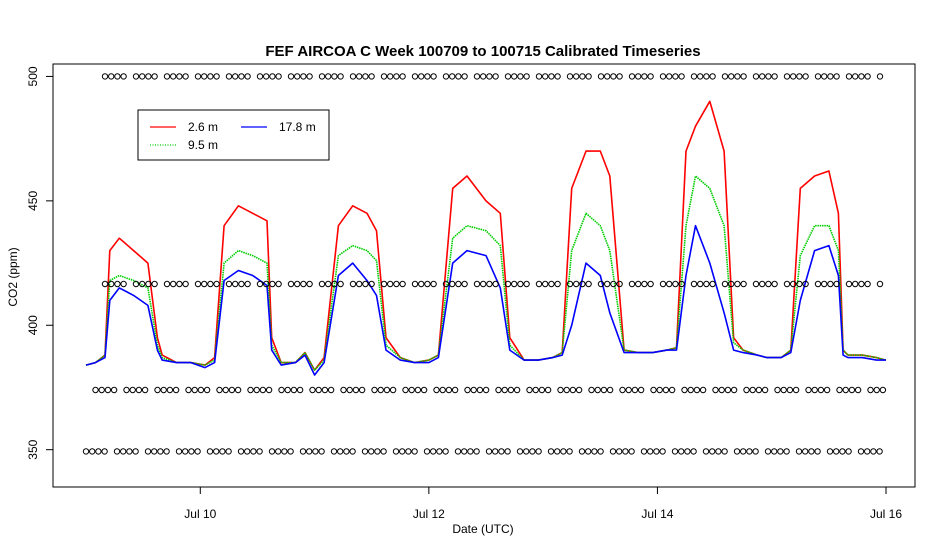 The image size is (936, 540). Describe the element at coordinates (297, 127) in the screenshot. I see `legend-label-17-8m: 17.8 m` at that location.